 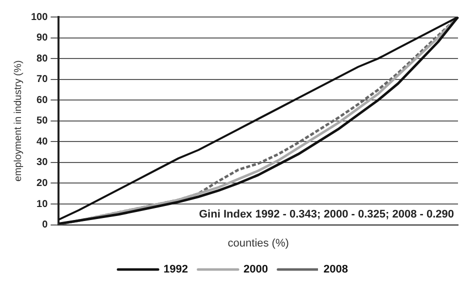 What do you see at coordinates (45, 225) in the screenshot?
I see `y-tick-label: 0` at bounding box center [45, 225].